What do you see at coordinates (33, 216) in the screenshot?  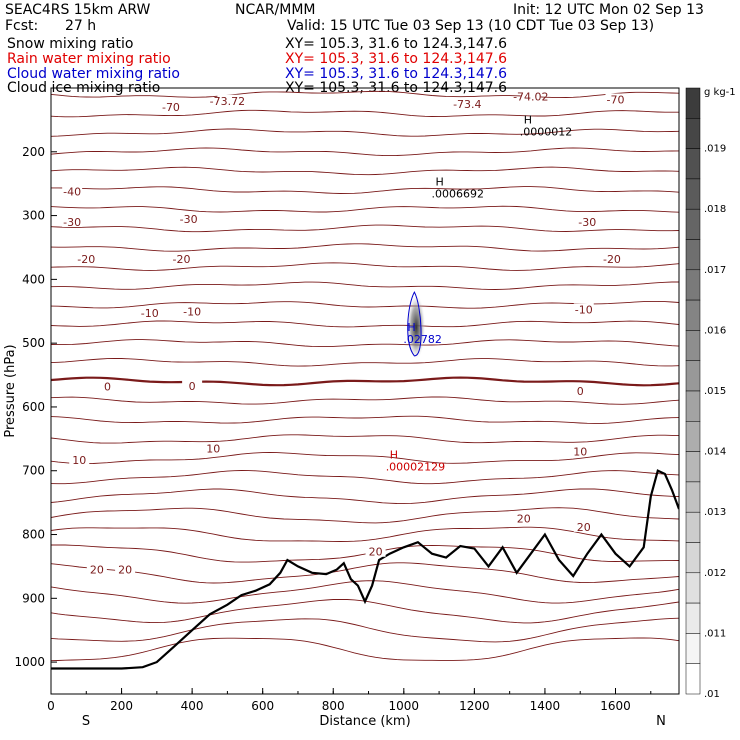 I see `y-tick-label: 300` at bounding box center [33, 216].